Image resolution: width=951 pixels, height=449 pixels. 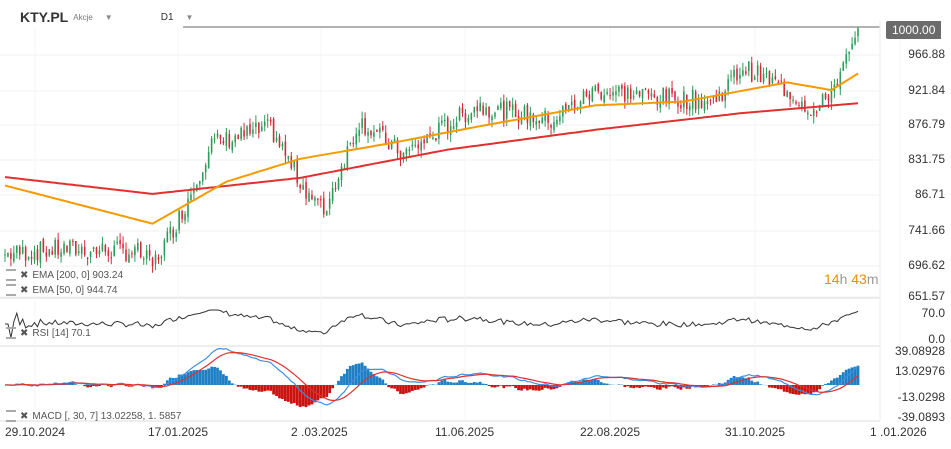 I want to click on symbol-name: KTY.PL, so click(x=44, y=17).